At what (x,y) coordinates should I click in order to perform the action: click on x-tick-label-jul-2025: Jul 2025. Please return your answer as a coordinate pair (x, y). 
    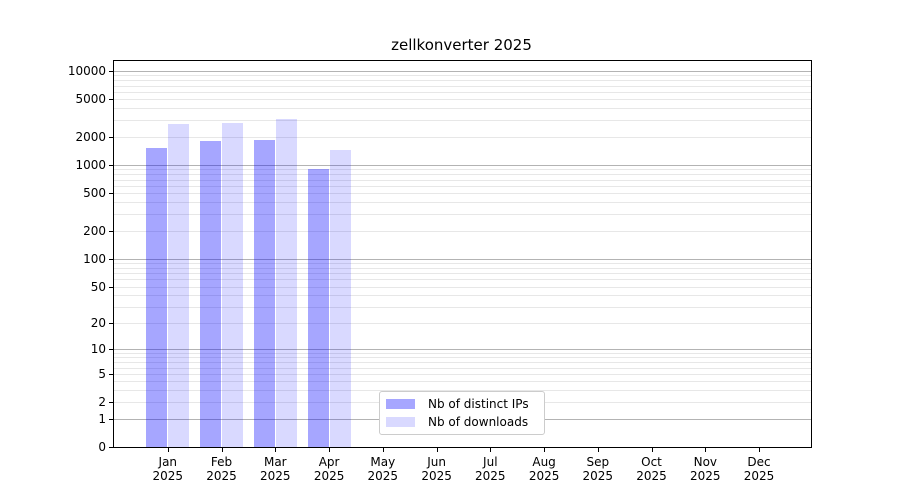
    Looking at the image, I should click on (490, 469).